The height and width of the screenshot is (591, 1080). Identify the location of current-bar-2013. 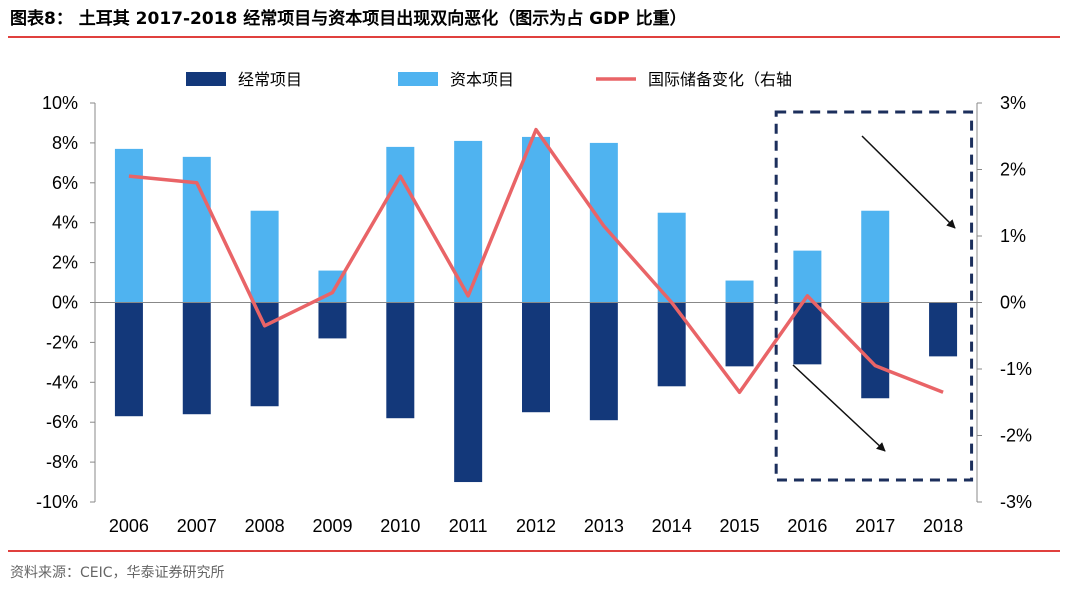
(603, 361).